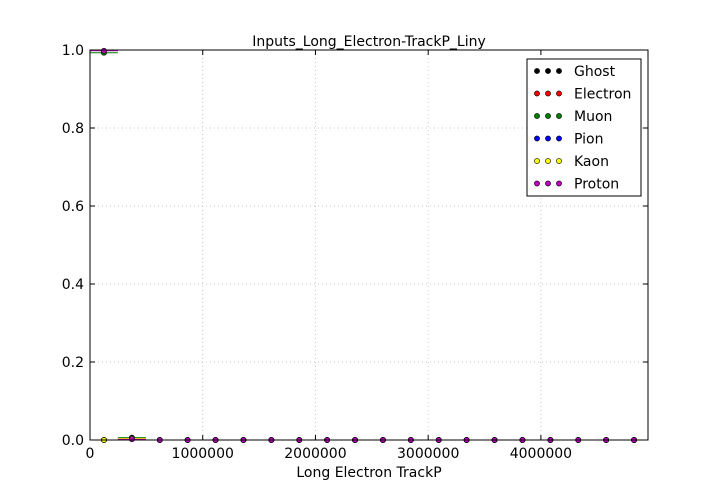 The width and height of the screenshot is (720, 504). What do you see at coordinates (368, 473) in the screenshot?
I see `x-axis-label: Long Electron TrackP` at bounding box center [368, 473].